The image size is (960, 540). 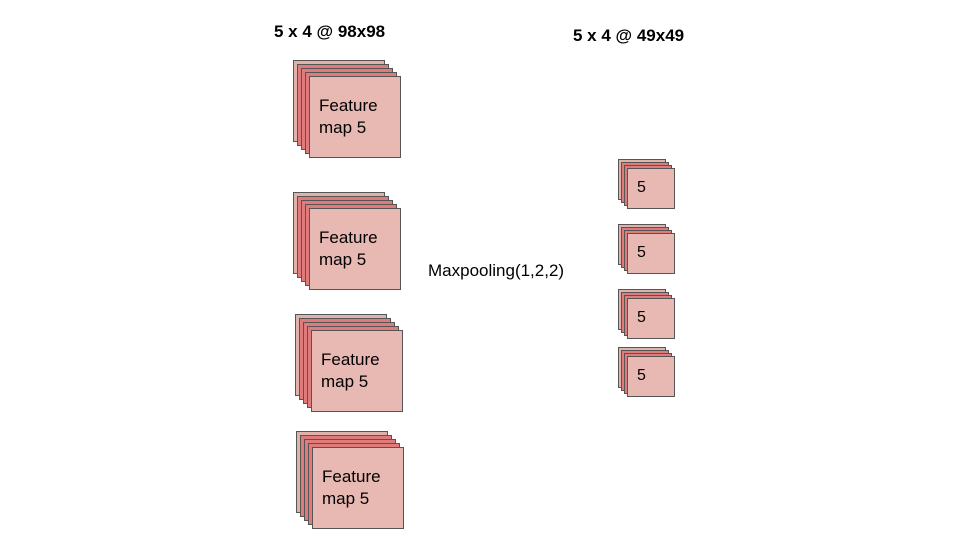 What do you see at coordinates (629, 35) in the screenshot?
I see `output-heading: 5 x 4 @ 49x49` at bounding box center [629, 35].